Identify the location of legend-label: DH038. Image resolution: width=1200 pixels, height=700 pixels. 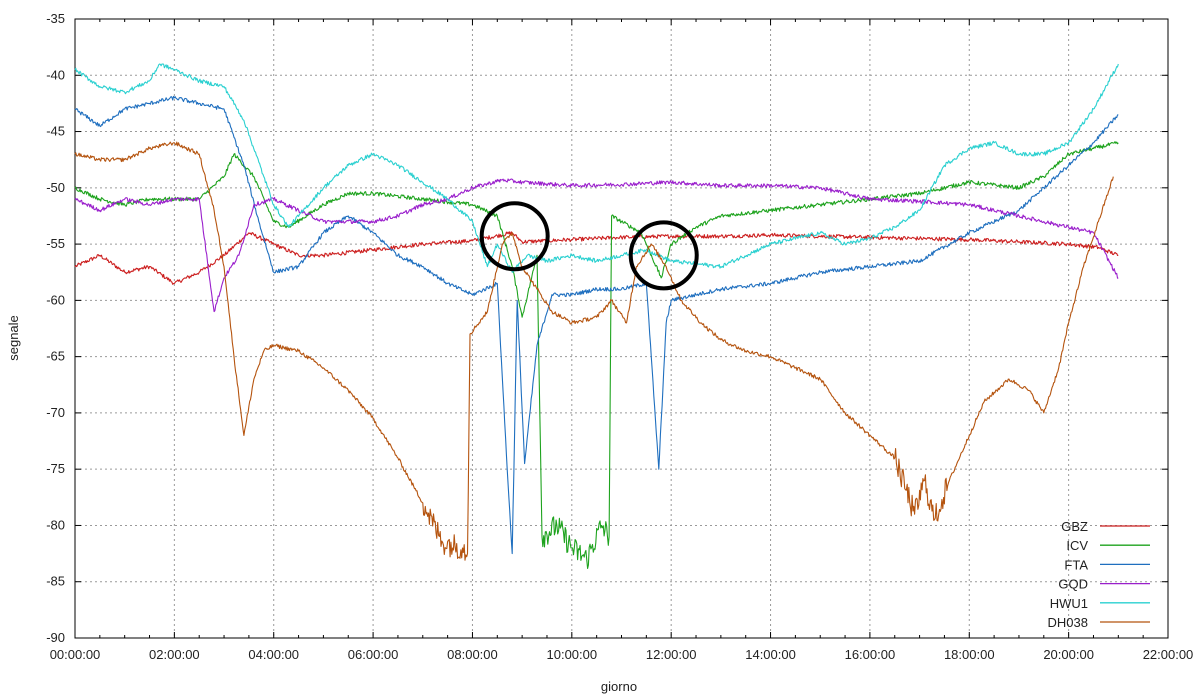
(1068, 622).